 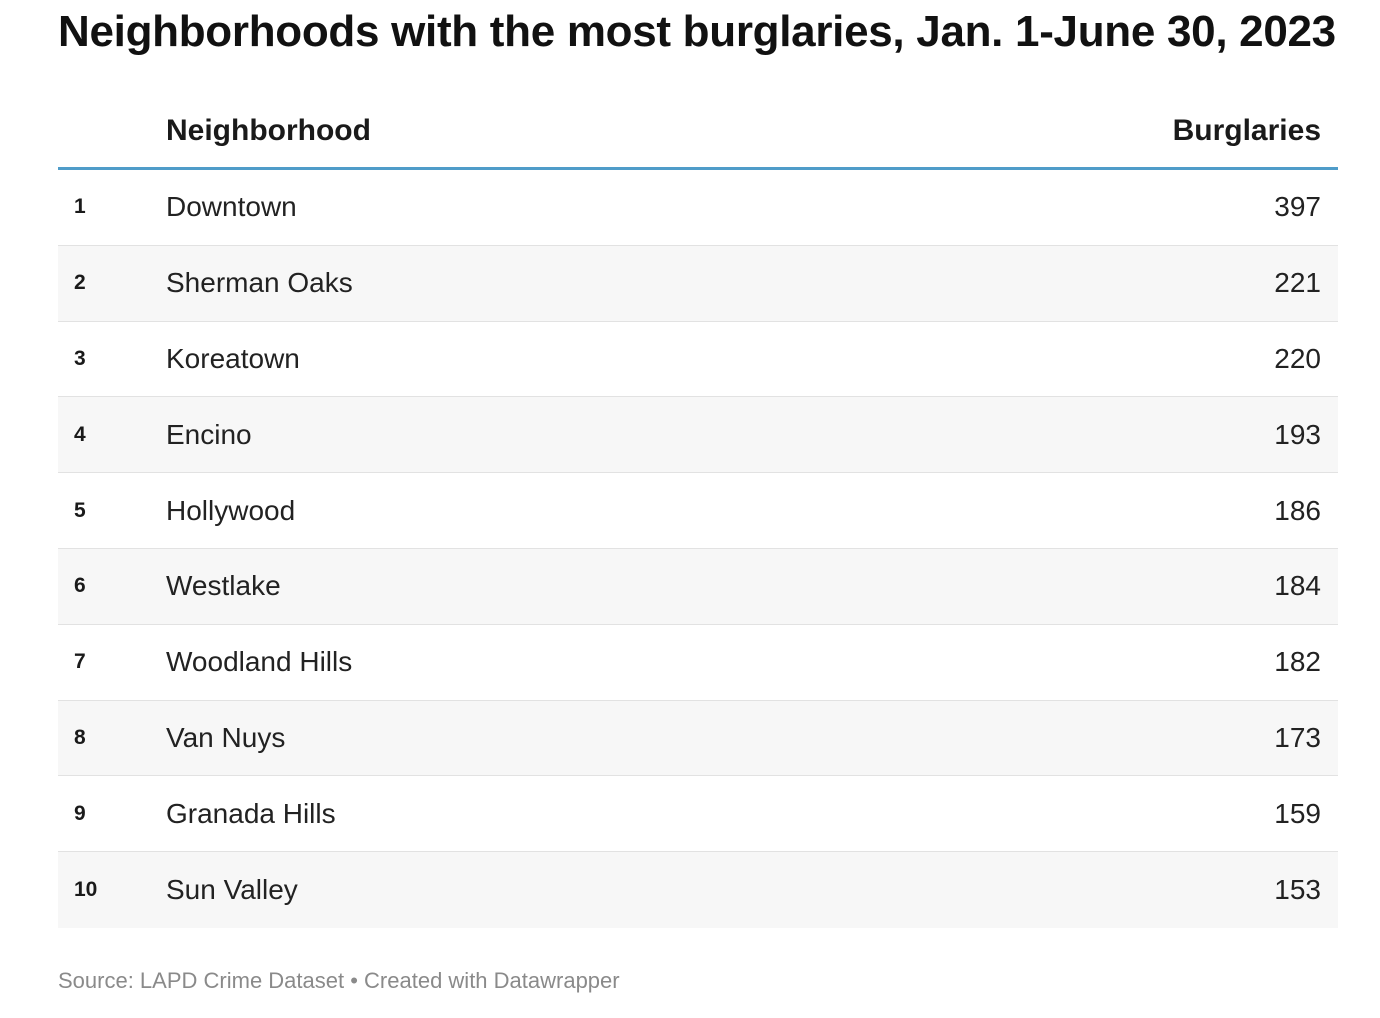 What do you see at coordinates (259, 662) in the screenshot?
I see `neighborhood-cell: Woodland Hills` at bounding box center [259, 662].